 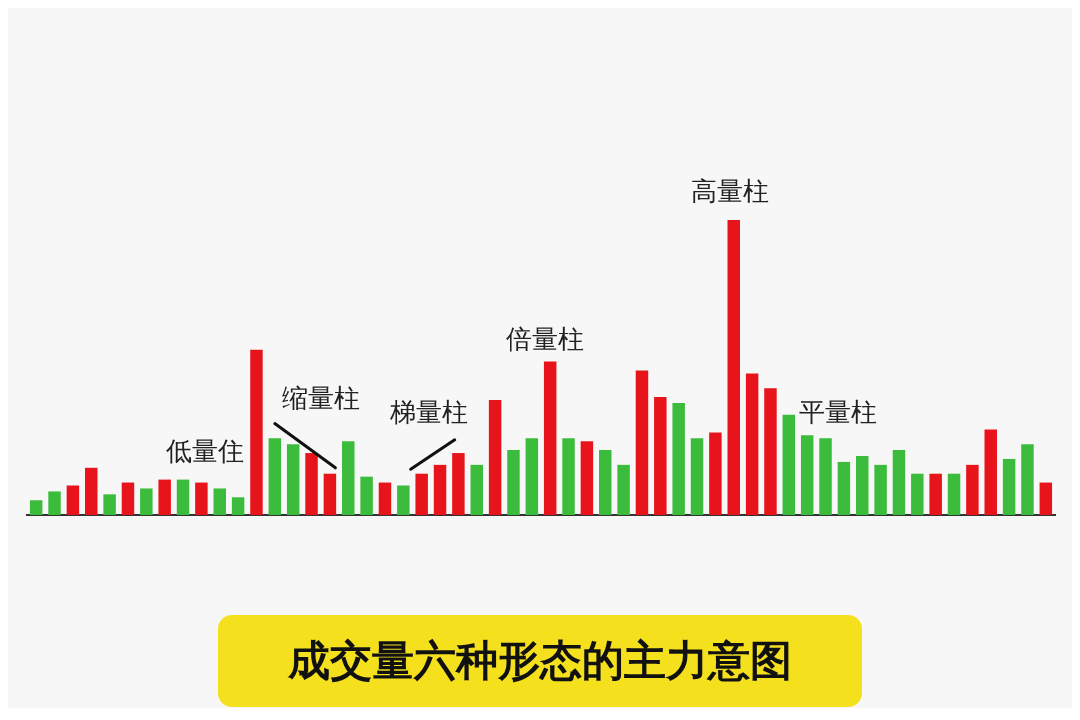 What do you see at coordinates (540, 661) in the screenshot?
I see `text: 成交量六种形态的主力意图` at bounding box center [540, 661].